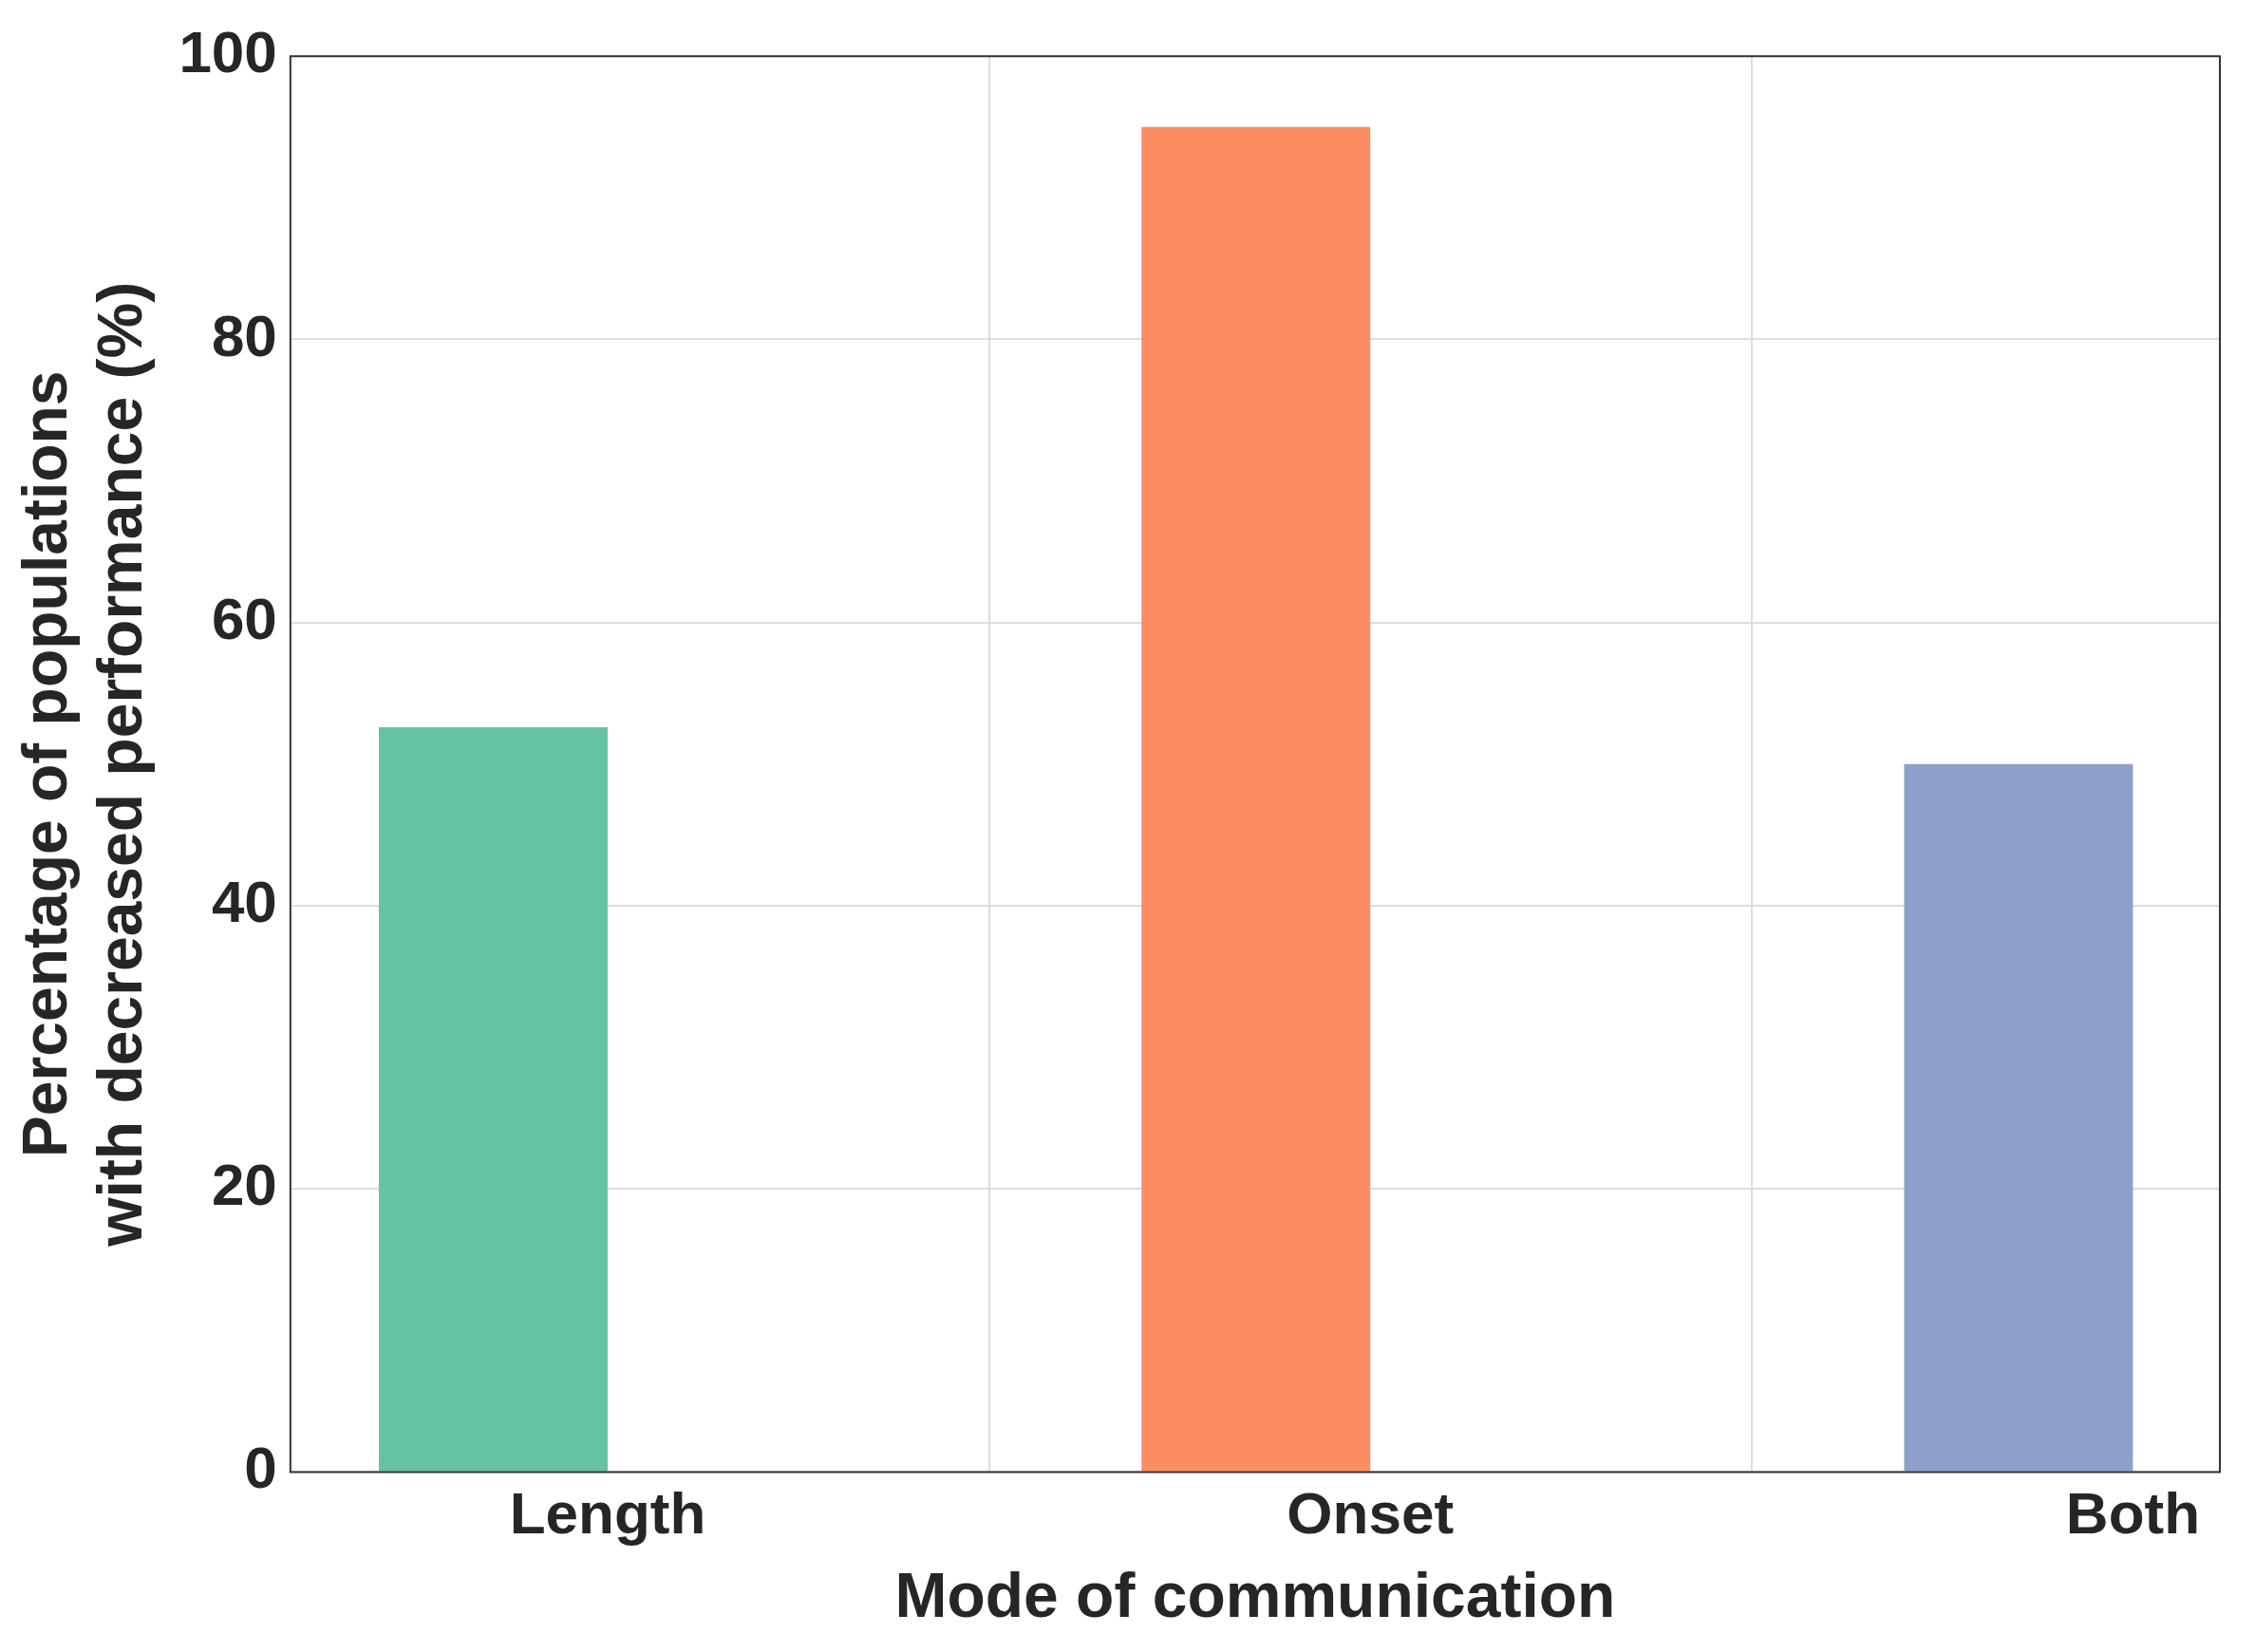  What do you see at coordinates (1255, 1594) in the screenshot?
I see `x-axis-title: Mode of communication` at bounding box center [1255, 1594].